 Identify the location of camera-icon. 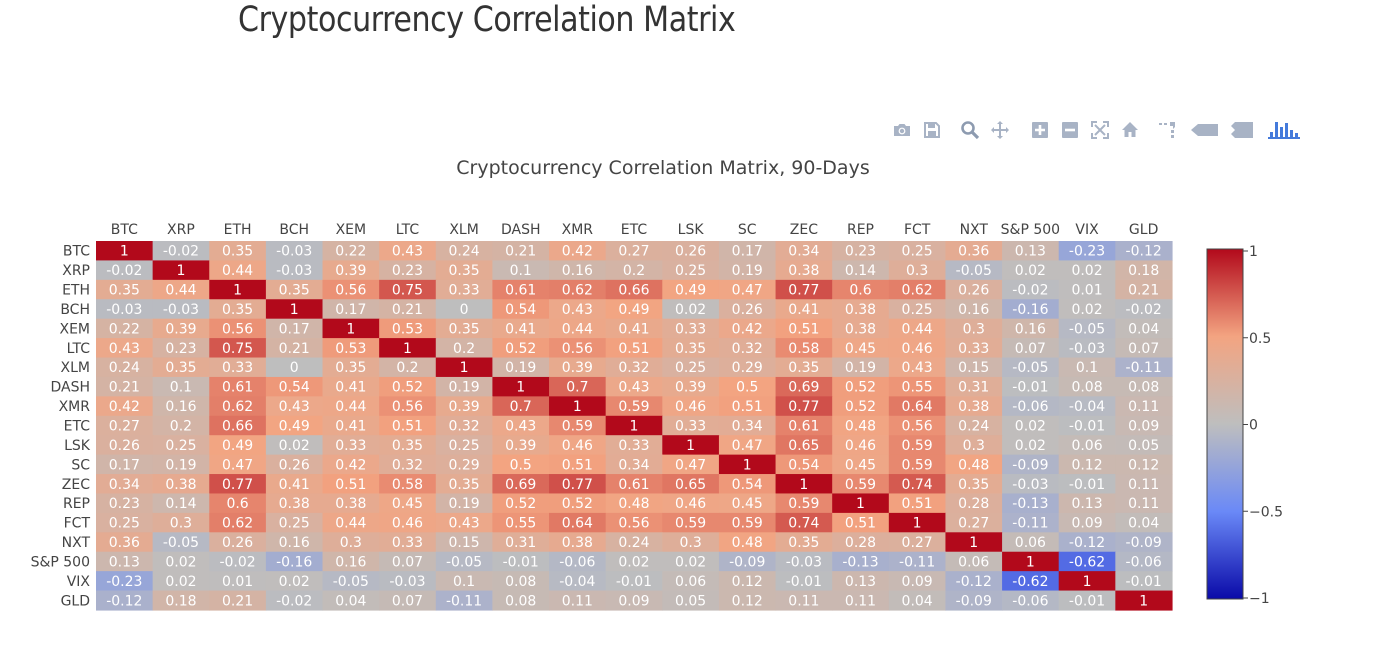
(902, 130).